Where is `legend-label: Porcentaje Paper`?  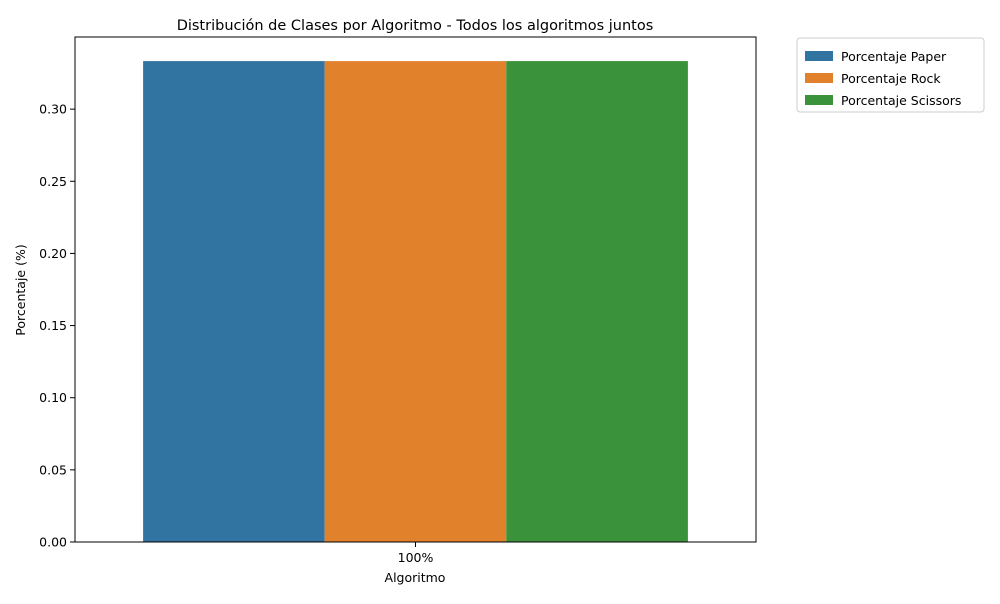
legend-label: Porcentaje Paper is located at coordinates (894, 56).